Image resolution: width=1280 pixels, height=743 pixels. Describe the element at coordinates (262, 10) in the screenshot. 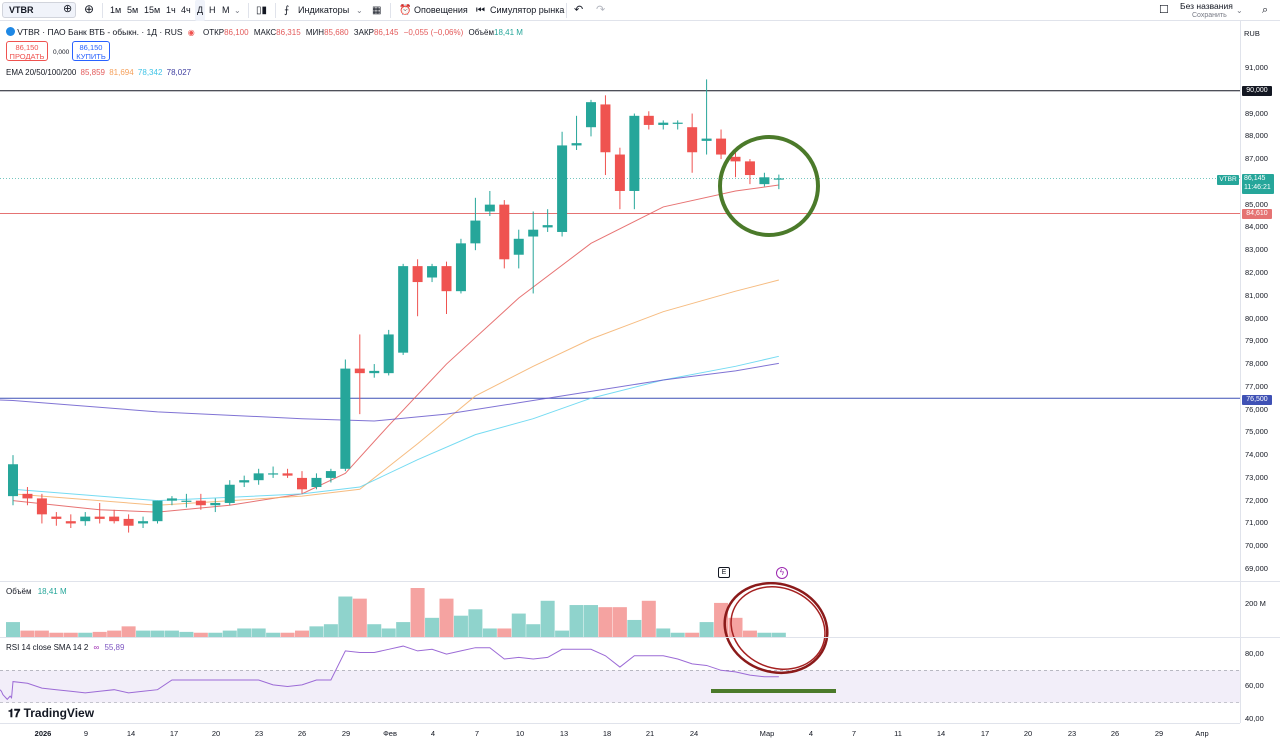

I see `candle-type-icon: ▯▮` at that location.